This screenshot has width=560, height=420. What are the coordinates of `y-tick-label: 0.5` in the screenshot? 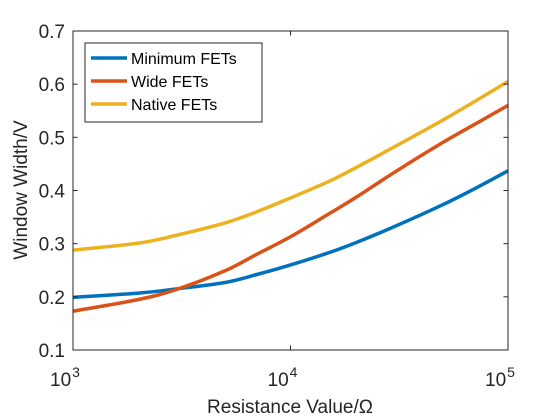 It's located at (52, 138).